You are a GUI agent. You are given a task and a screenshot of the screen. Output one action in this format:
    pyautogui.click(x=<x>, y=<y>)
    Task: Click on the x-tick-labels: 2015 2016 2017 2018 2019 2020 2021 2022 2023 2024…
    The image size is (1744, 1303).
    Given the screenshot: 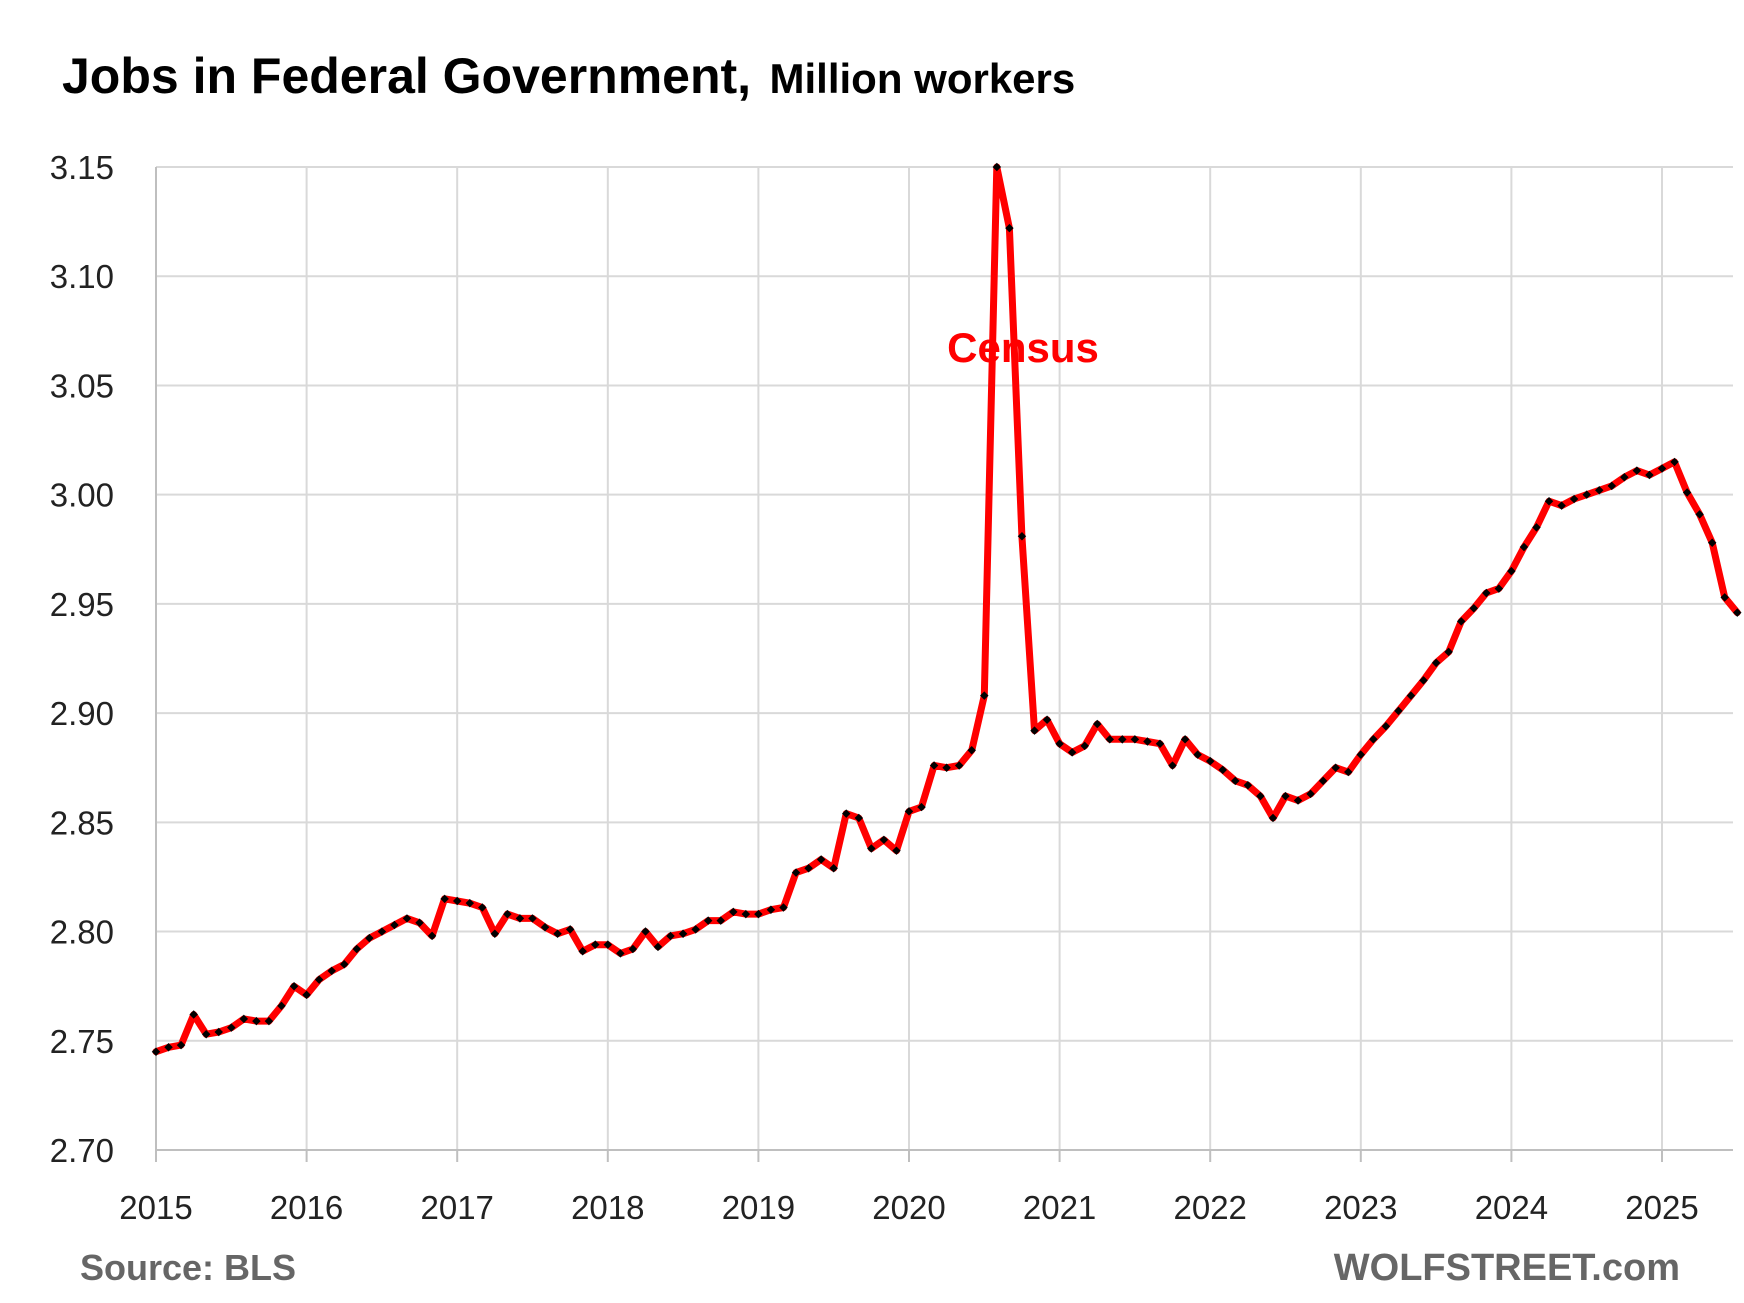 What is the action you would take?
    pyautogui.click(x=908, y=1207)
    